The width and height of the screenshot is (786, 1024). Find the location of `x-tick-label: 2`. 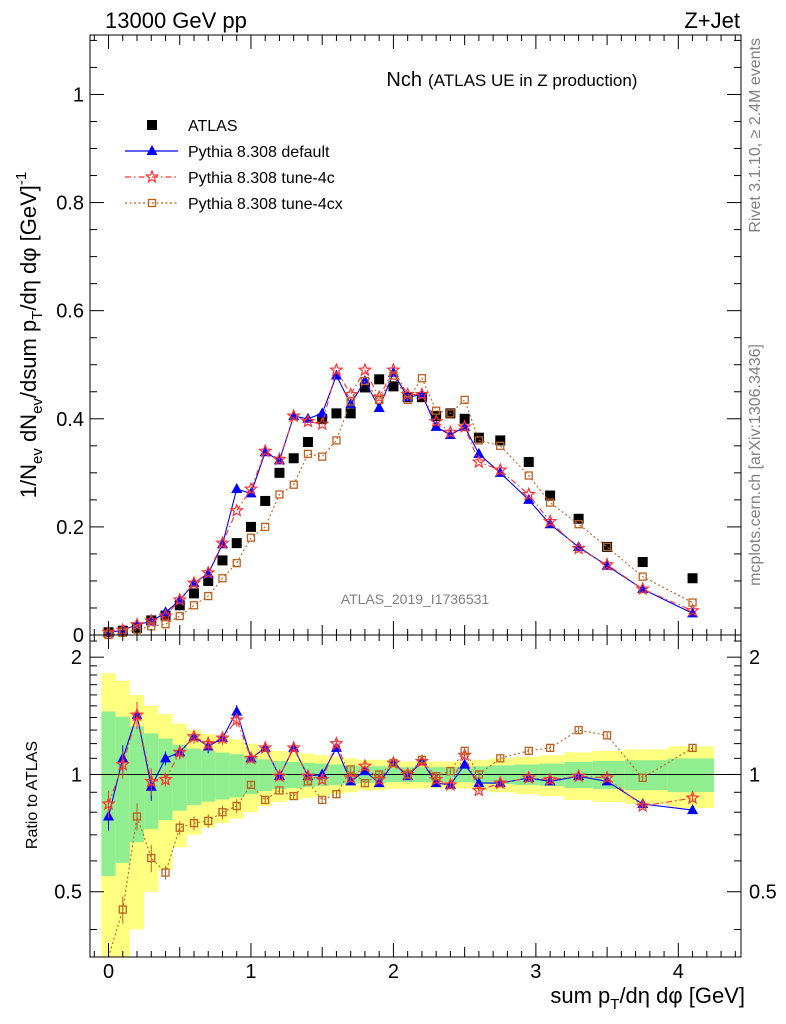

x-tick-label: 2 is located at coordinates (393, 972).